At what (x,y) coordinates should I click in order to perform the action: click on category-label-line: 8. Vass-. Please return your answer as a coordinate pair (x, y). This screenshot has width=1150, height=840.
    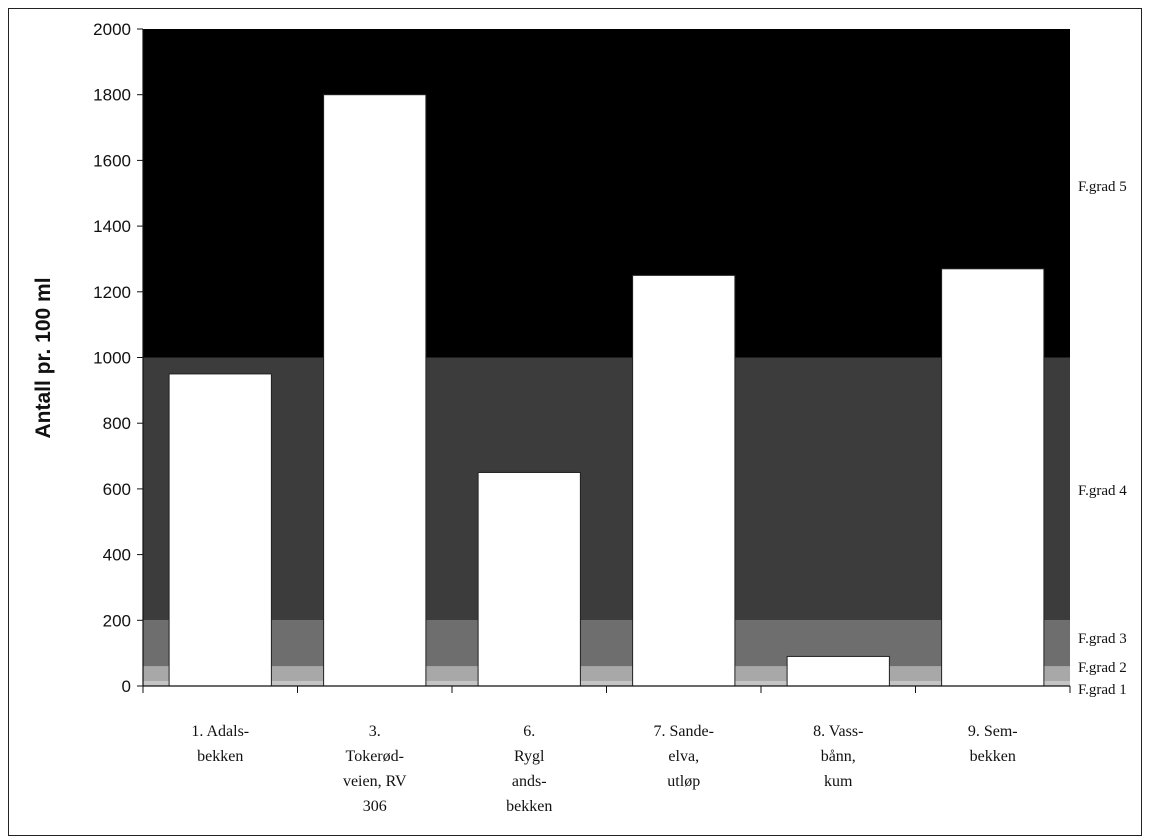
    Looking at the image, I should click on (838, 731).